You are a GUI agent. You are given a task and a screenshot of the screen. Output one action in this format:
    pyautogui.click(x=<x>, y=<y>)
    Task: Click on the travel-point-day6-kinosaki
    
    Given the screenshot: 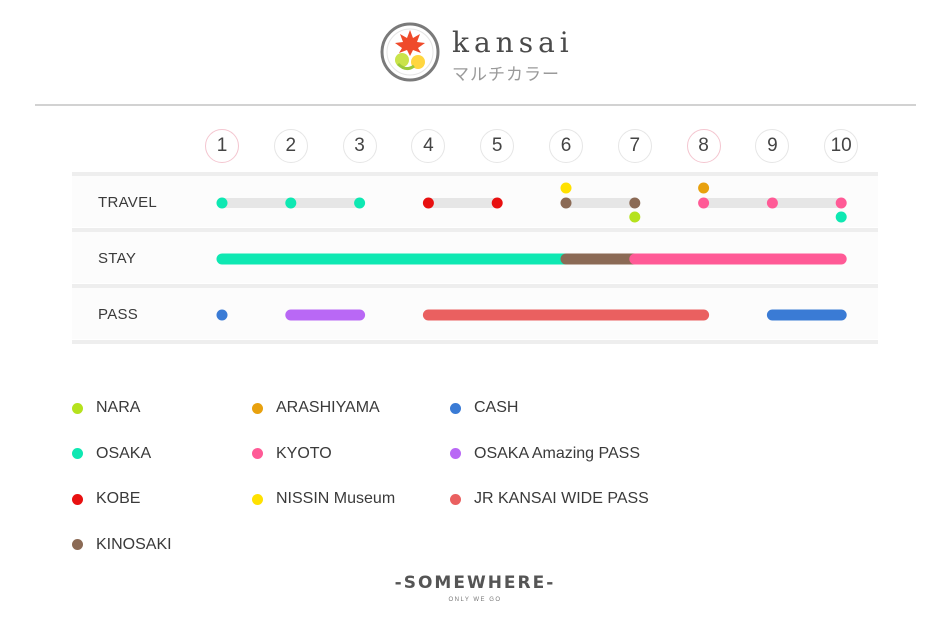 What is the action you would take?
    pyautogui.click(x=566, y=203)
    